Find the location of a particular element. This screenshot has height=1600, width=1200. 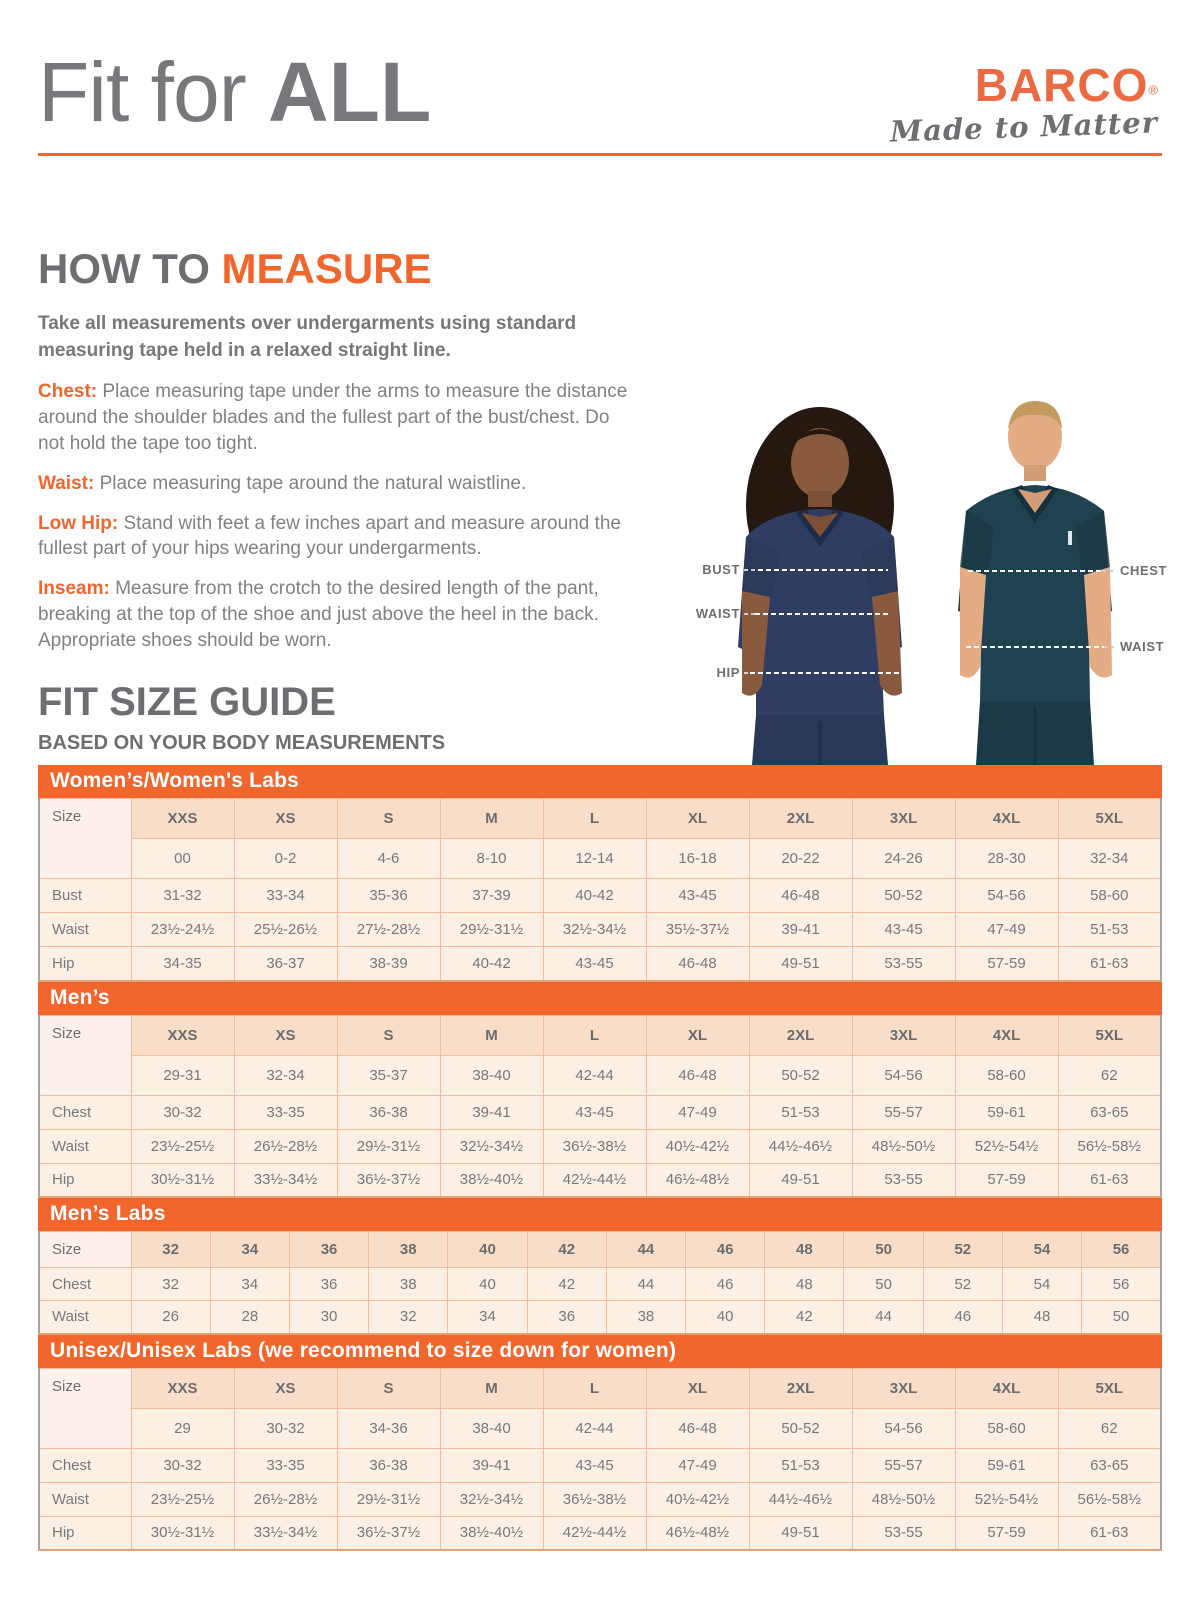

value-cell: 26½-28½ is located at coordinates (285, 1499).